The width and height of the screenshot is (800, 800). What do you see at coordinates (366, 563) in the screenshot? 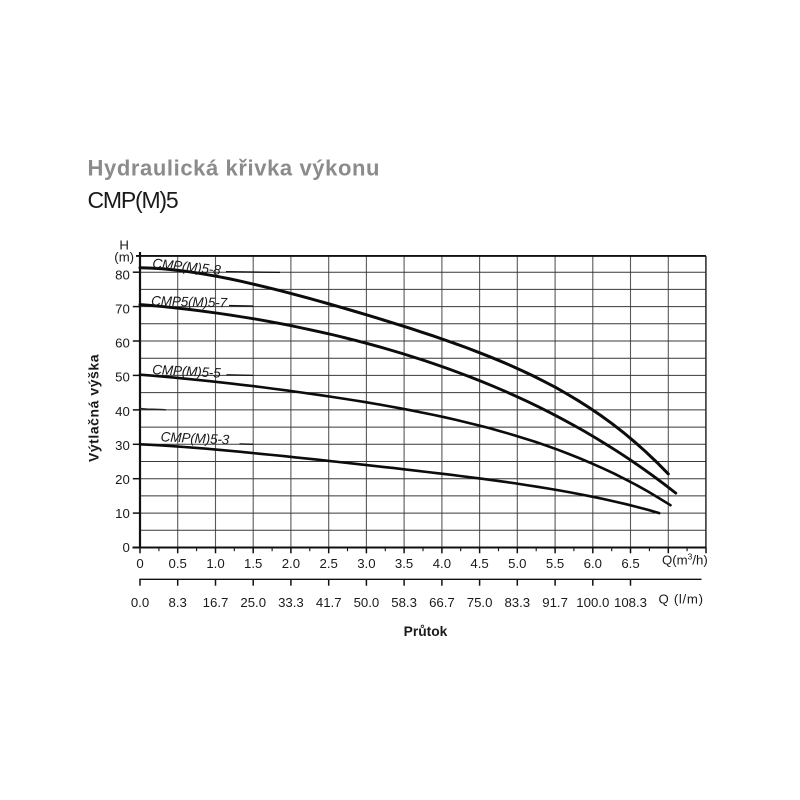
I see `svg-text: 3.0` at bounding box center [366, 563].